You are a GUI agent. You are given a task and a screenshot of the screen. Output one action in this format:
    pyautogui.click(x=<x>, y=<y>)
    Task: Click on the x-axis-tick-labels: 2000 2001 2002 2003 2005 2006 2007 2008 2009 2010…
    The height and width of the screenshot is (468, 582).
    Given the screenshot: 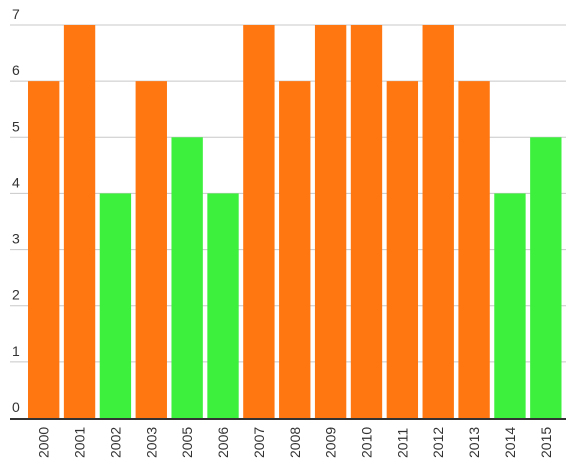 What is the action you would take?
    pyautogui.click(x=295, y=442)
    